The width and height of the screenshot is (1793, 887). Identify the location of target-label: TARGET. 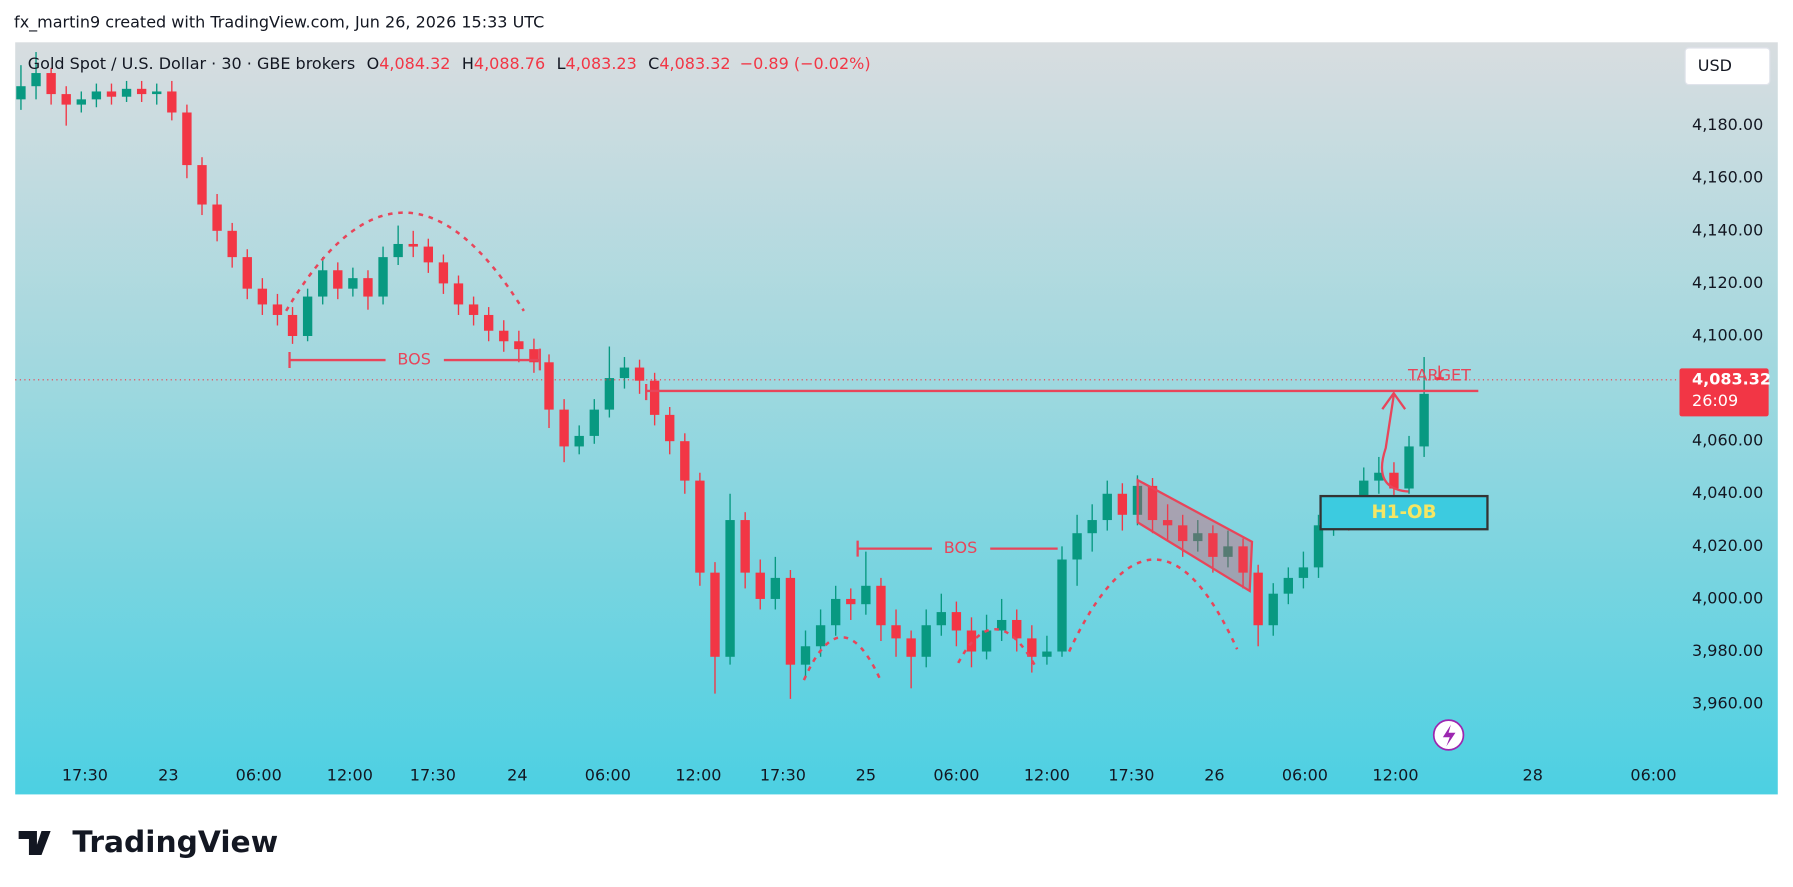
(1439, 375).